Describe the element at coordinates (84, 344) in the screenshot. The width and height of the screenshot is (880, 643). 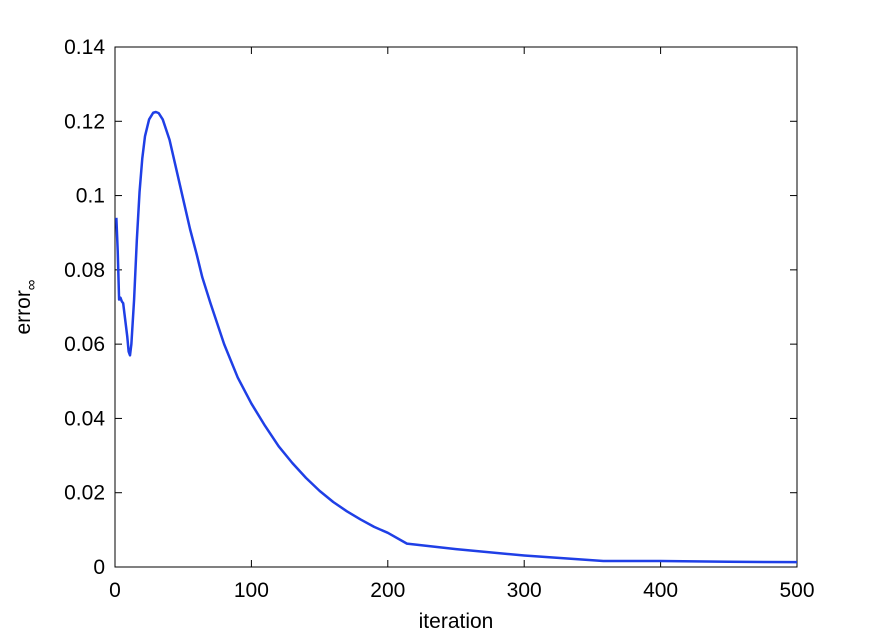
I see `y-tick-label: 0.06` at that location.